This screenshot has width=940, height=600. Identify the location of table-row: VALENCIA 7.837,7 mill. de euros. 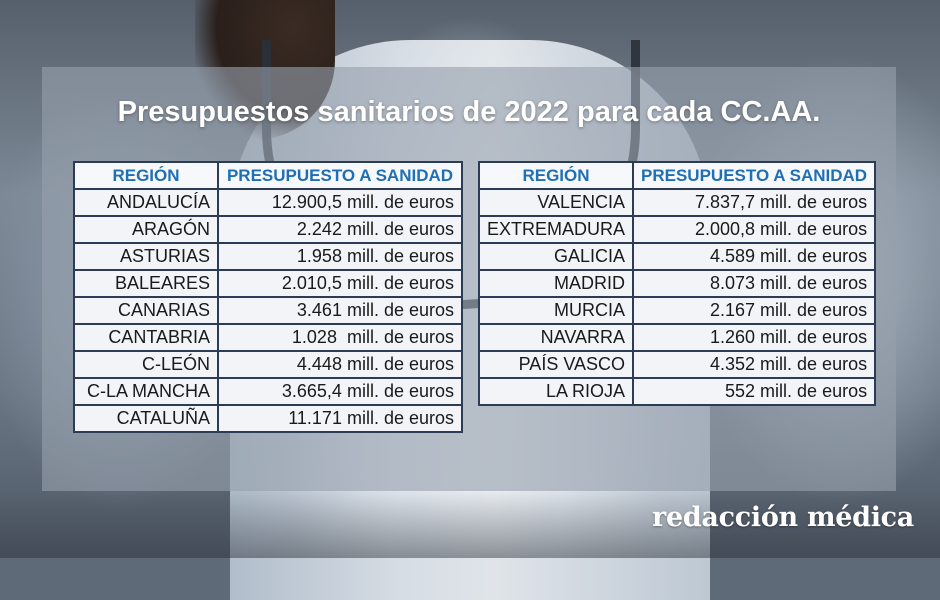
(677, 202).